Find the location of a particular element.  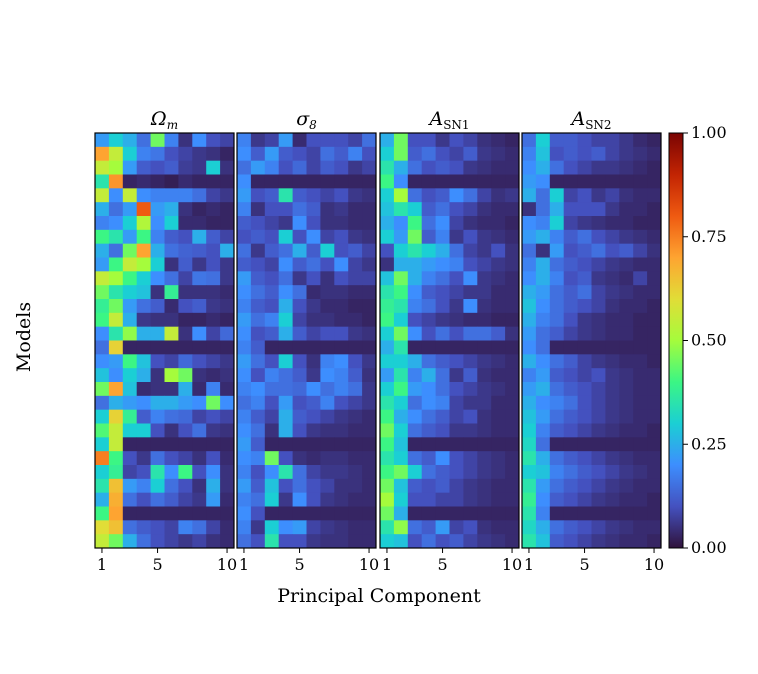

heatmap-panel-4: ASN2 1 5 10 is located at coordinates (592, 341).